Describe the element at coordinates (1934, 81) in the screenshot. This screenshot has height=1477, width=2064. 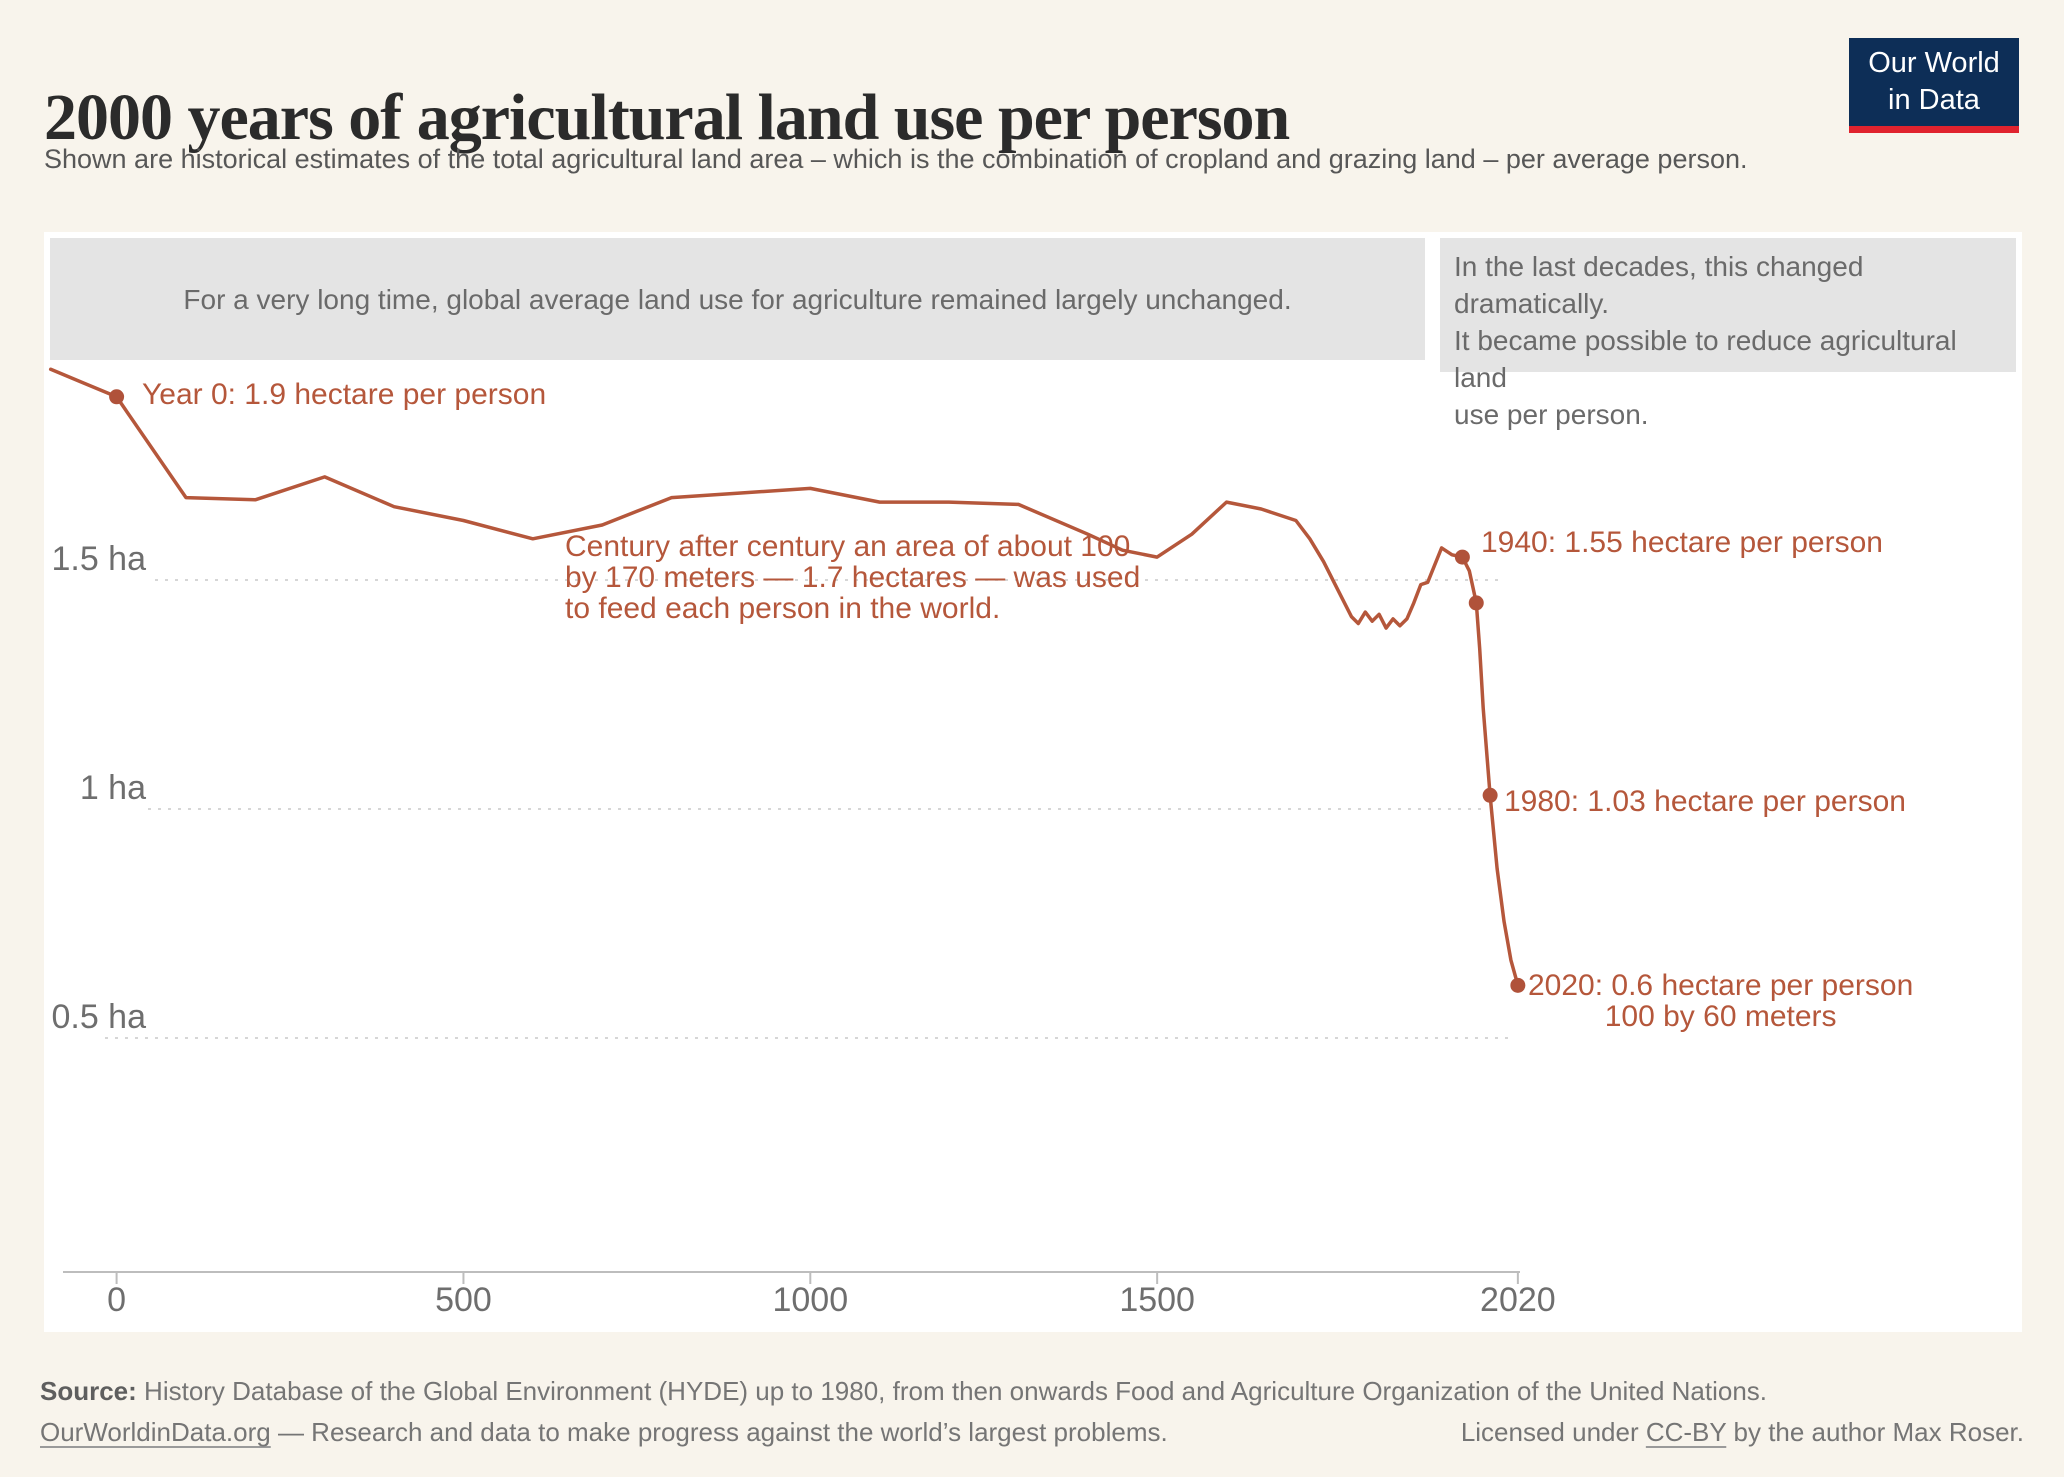
I see `owid-logo-text: Our World in Data` at that location.